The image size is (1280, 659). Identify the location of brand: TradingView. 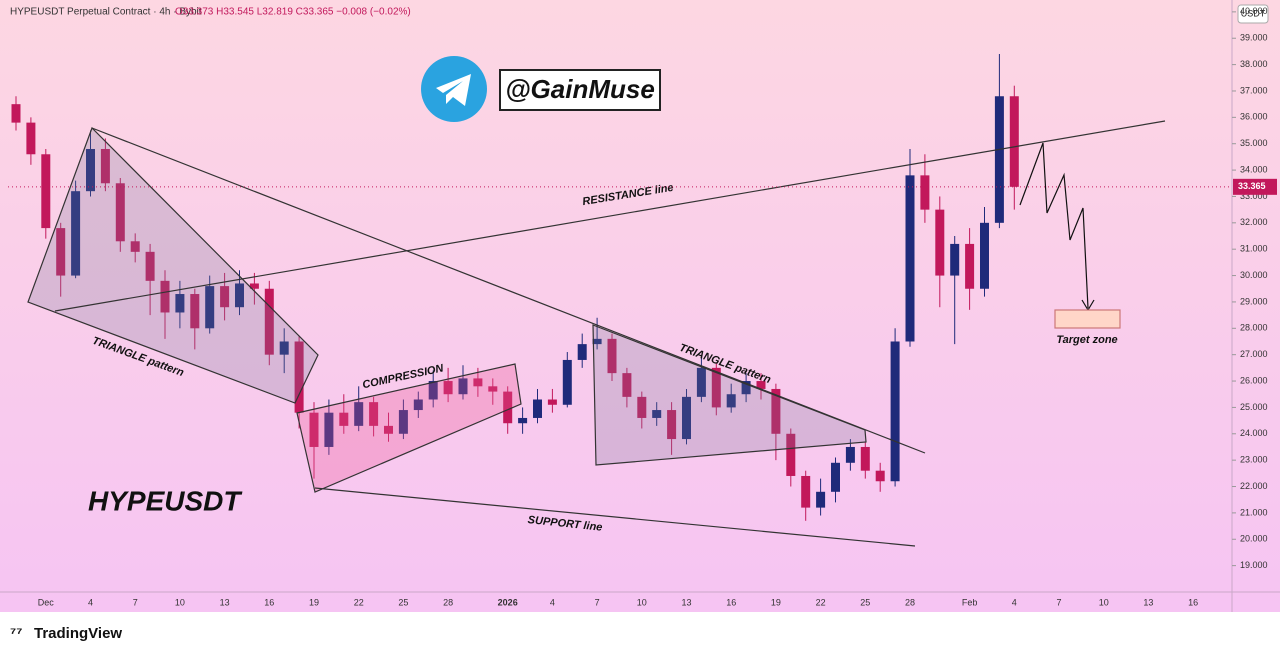
(78, 633).